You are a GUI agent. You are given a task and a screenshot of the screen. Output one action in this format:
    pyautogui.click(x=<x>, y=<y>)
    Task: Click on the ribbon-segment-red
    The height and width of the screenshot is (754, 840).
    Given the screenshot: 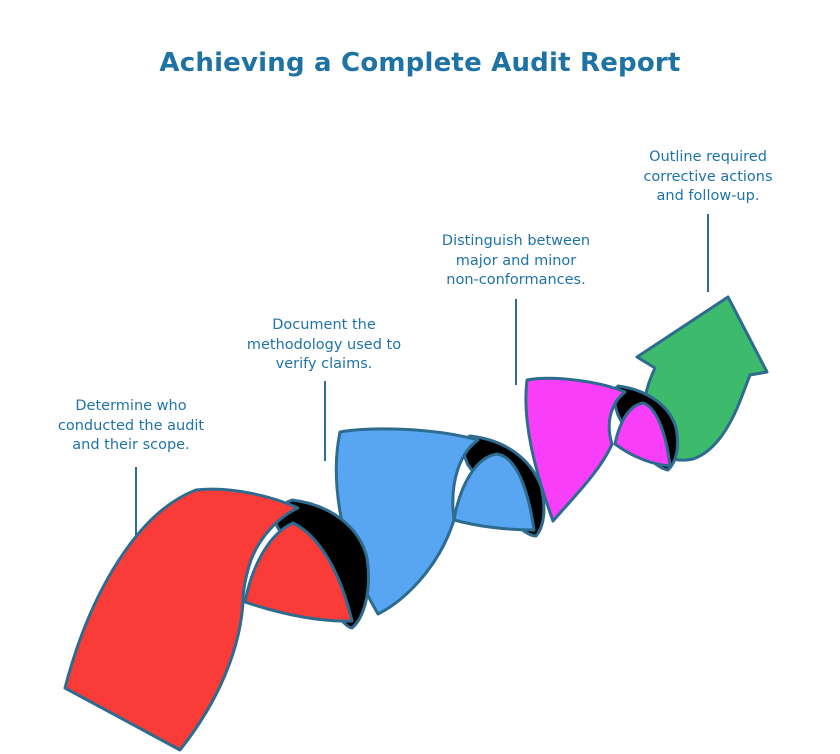 What is the action you would take?
    pyautogui.click(x=181, y=619)
    